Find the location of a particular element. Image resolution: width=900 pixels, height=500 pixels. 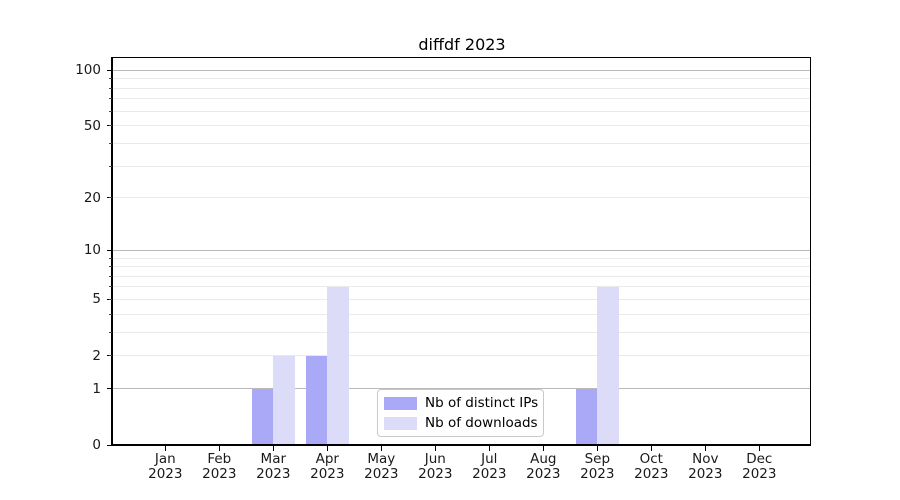

x-tick-label: Oct 2023 is located at coordinates (651, 467).